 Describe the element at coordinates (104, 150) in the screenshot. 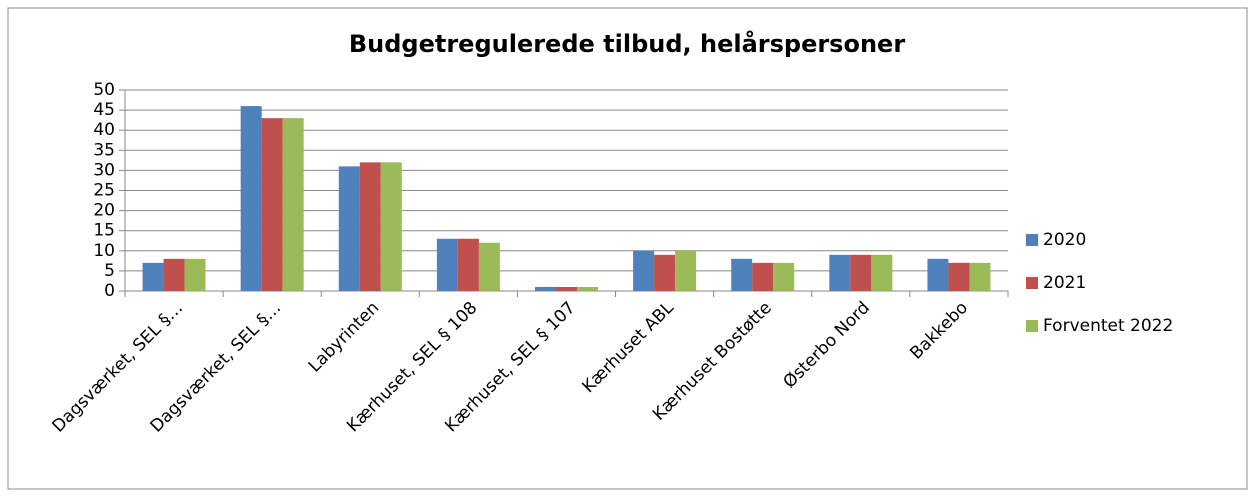

I see `y-tick-label: 35` at that location.